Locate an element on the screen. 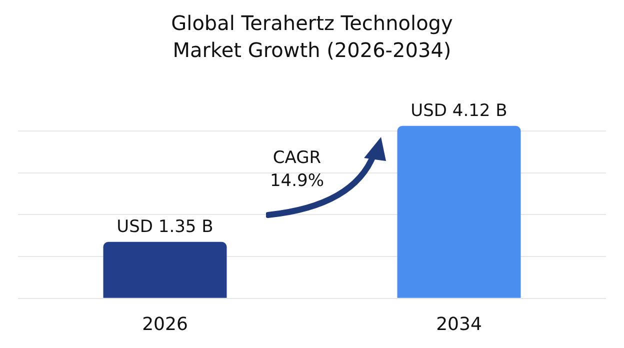 The image size is (624, 348). chart-title: Global Terahertz Technology Market Growth (2026-2034) is located at coordinates (312, 37).